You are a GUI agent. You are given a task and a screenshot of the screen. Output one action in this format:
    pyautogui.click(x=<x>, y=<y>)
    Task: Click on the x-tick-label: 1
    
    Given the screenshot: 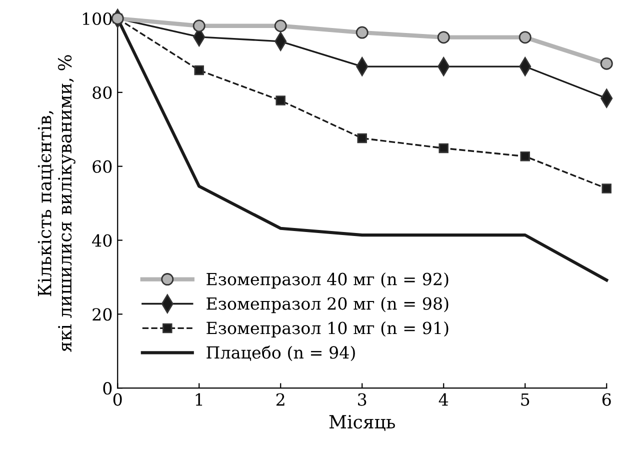 What is the action you would take?
    pyautogui.click(x=199, y=399)
    